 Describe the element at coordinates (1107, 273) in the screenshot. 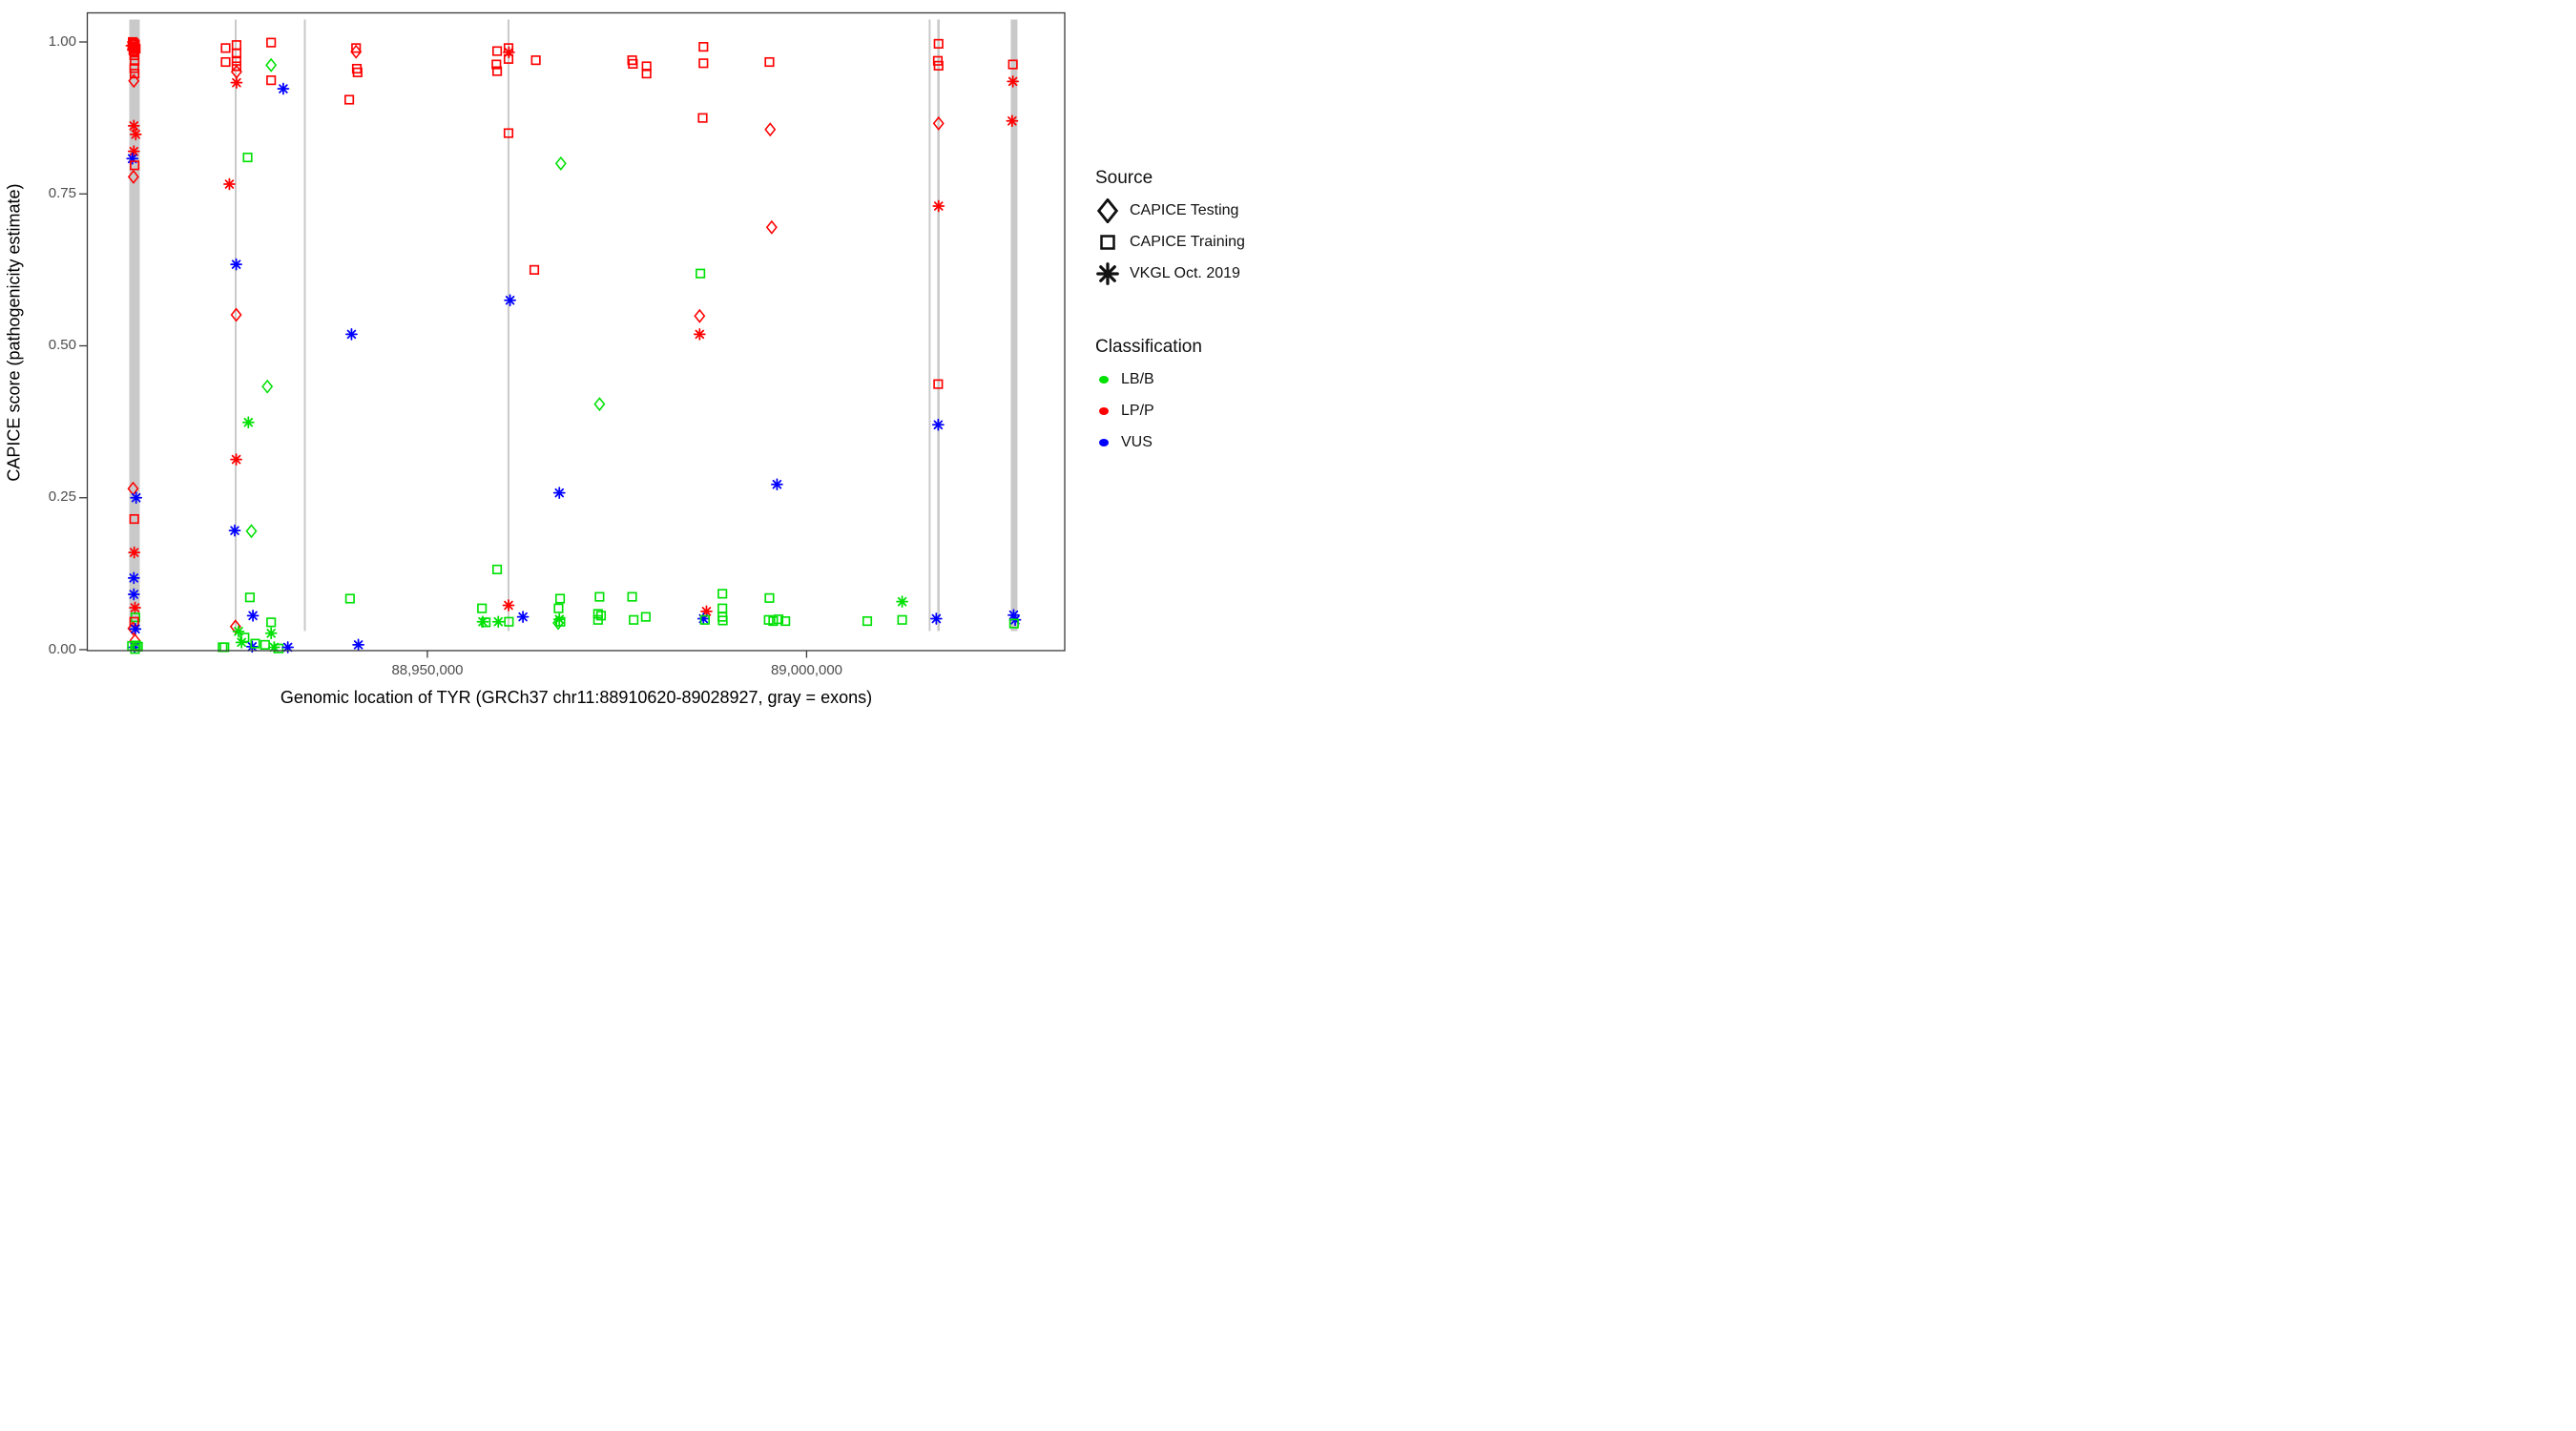

I see `asterisk-icon` at that location.